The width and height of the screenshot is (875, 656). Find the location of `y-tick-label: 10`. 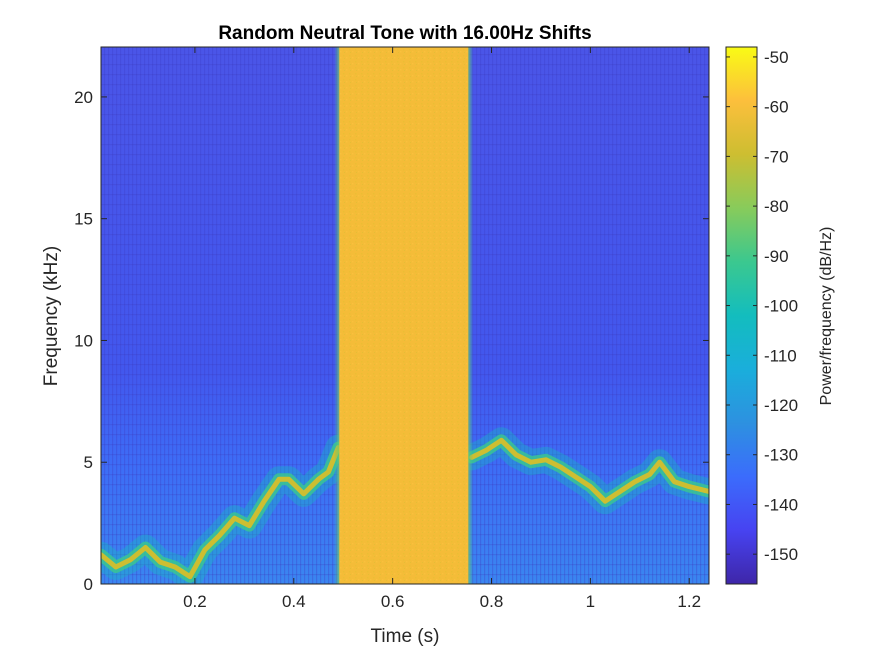

y-tick-label: 10 is located at coordinates (83, 340).